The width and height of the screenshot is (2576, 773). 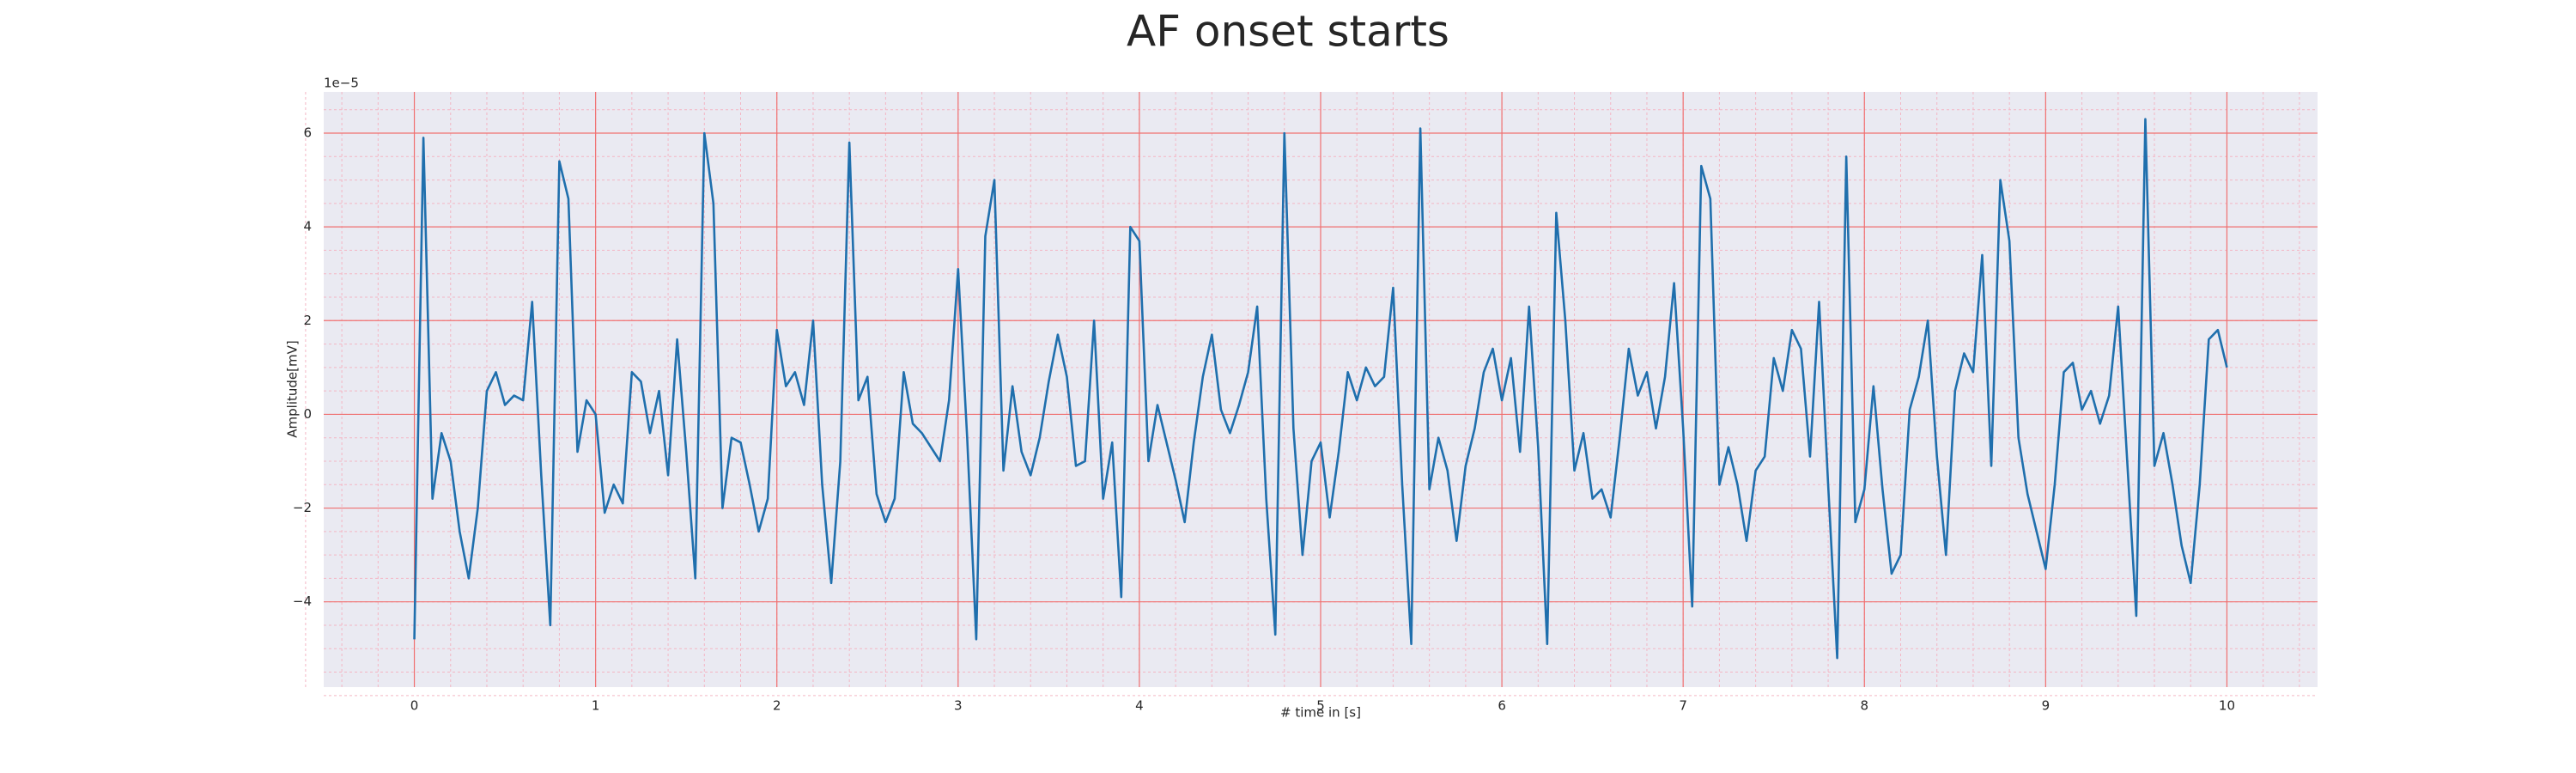 What do you see at coordinates (307, 414) in the screenshot?
I see `y-tick-label: 0` at bounding box center [307, 414].